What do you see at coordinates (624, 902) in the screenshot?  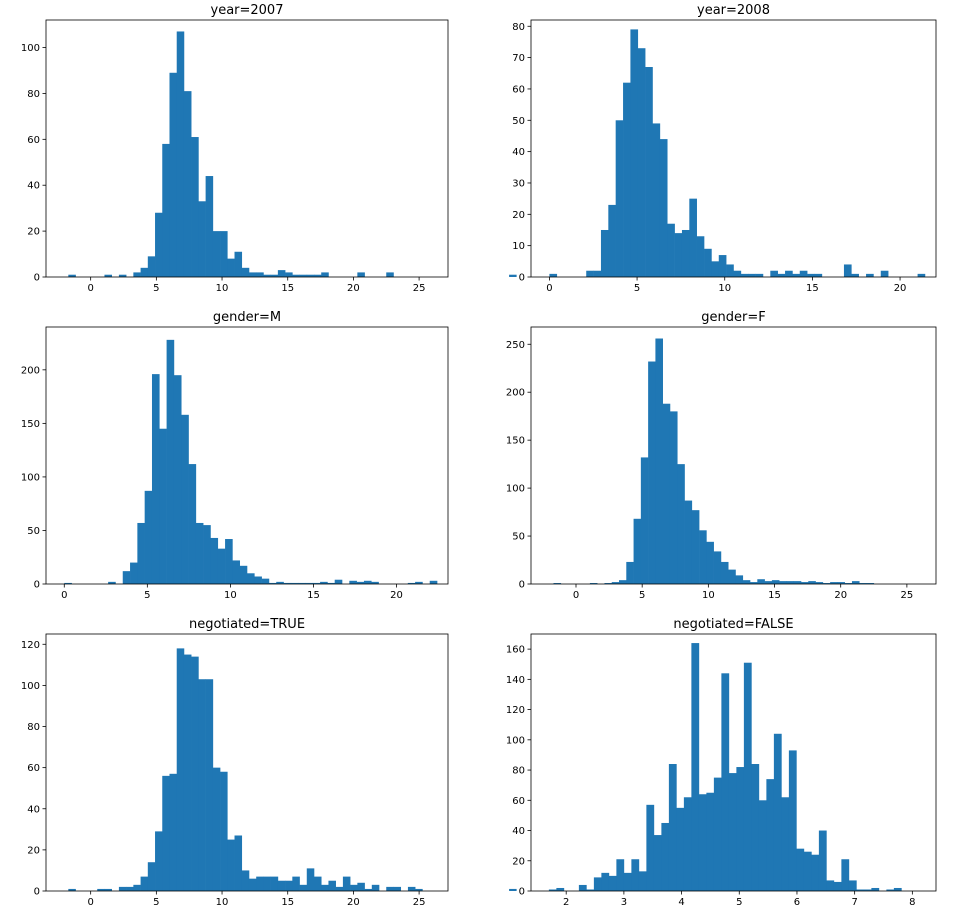 I see `x-tick-label: 3` at bounding box center [624, 902].